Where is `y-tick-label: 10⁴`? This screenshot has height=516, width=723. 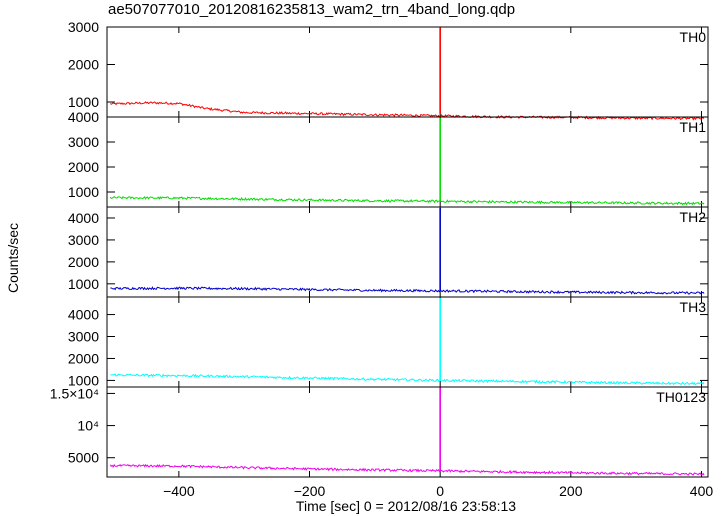 y-tick-label: 10⁴ is located at coordinates (88, 426).